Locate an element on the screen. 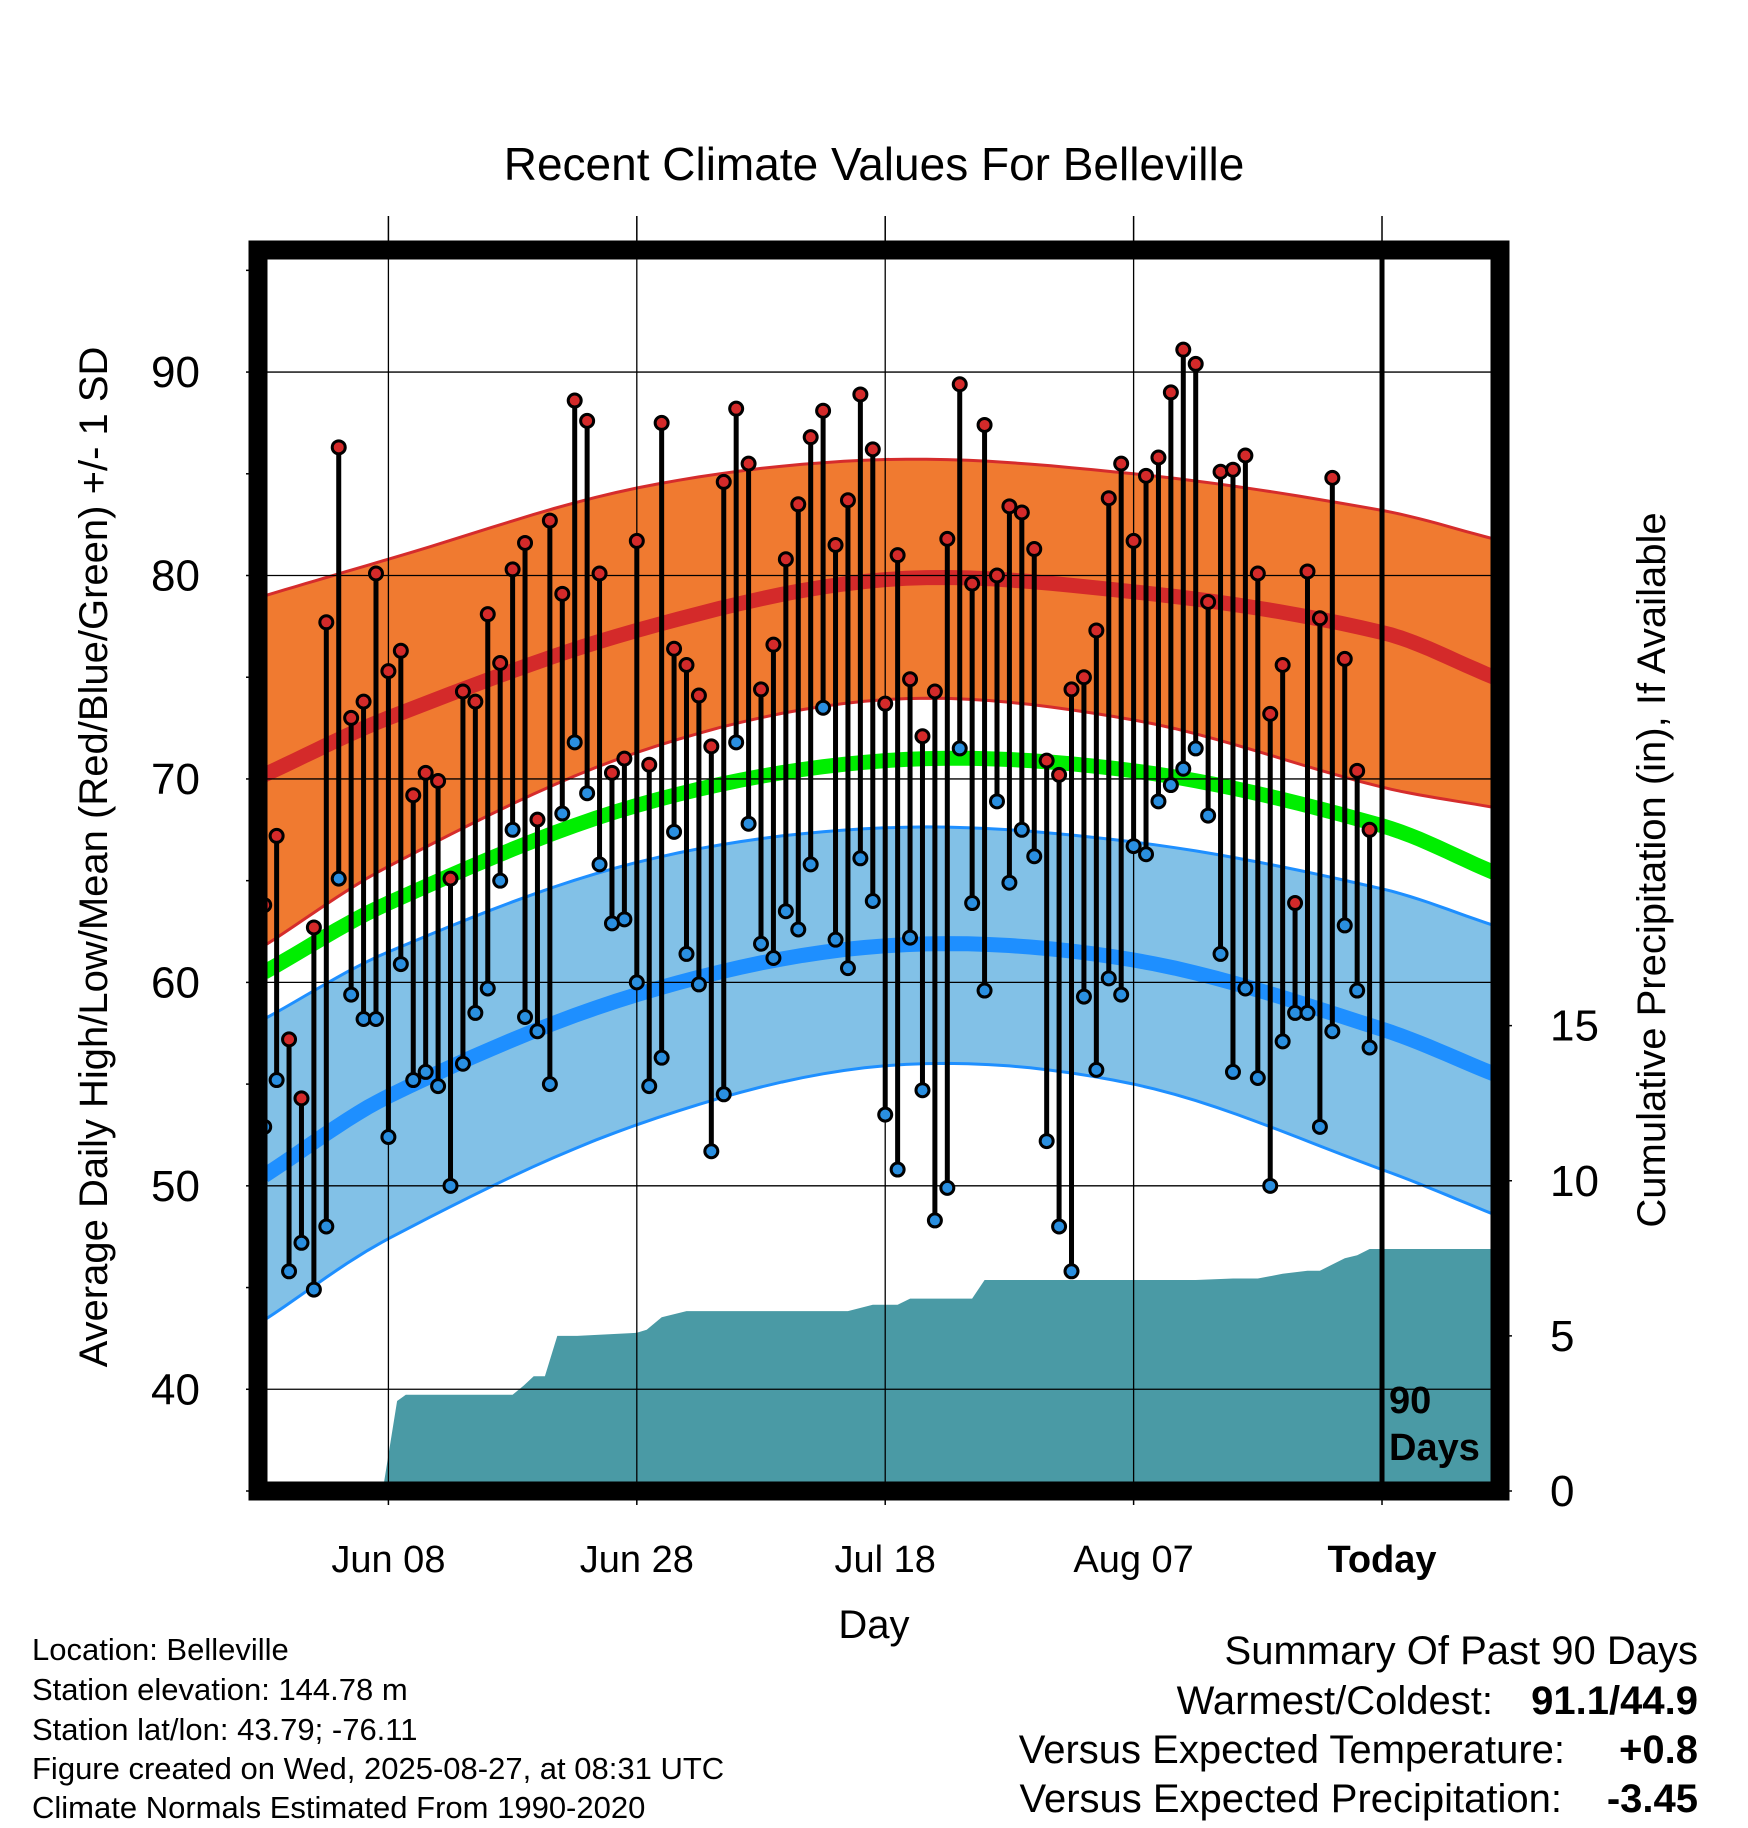 The width and height of the screenshot is (1748, 1828). summary-heading: Summary Of Past 90 Days is located at coordinates (1461, 1651).